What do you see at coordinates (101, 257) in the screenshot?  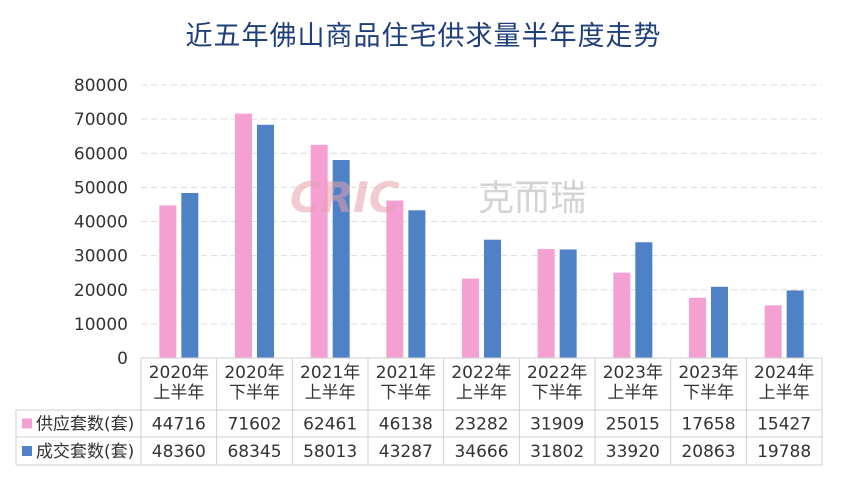 I see `y-tick-label: 30000` at bounding box center [101, 257].